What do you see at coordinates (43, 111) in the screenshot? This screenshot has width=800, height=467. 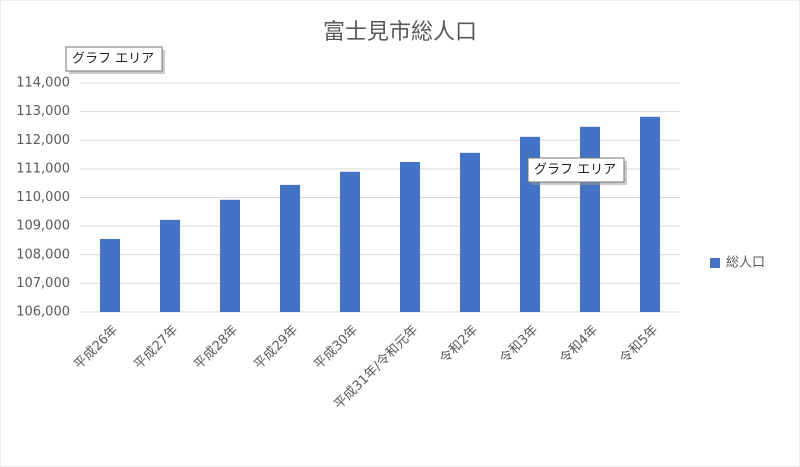 I see `y-tick-label: 113,000` at bounding box center [43, 111].